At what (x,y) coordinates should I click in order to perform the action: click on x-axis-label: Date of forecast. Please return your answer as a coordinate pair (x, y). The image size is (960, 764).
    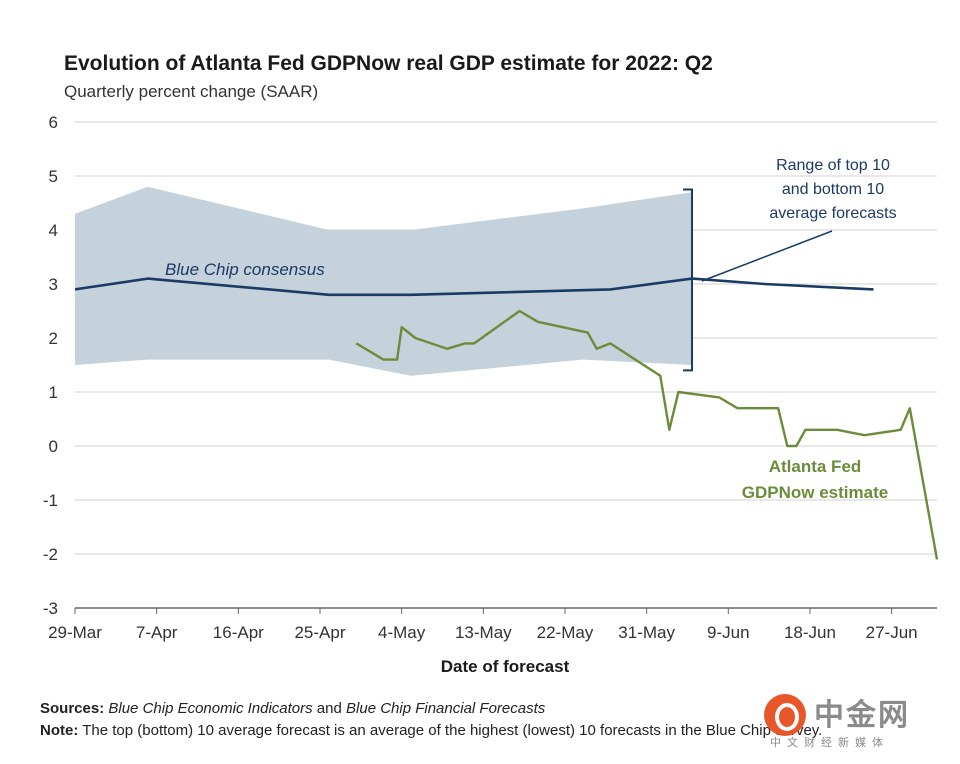
    Looking at the image, I should click on (505, 666).